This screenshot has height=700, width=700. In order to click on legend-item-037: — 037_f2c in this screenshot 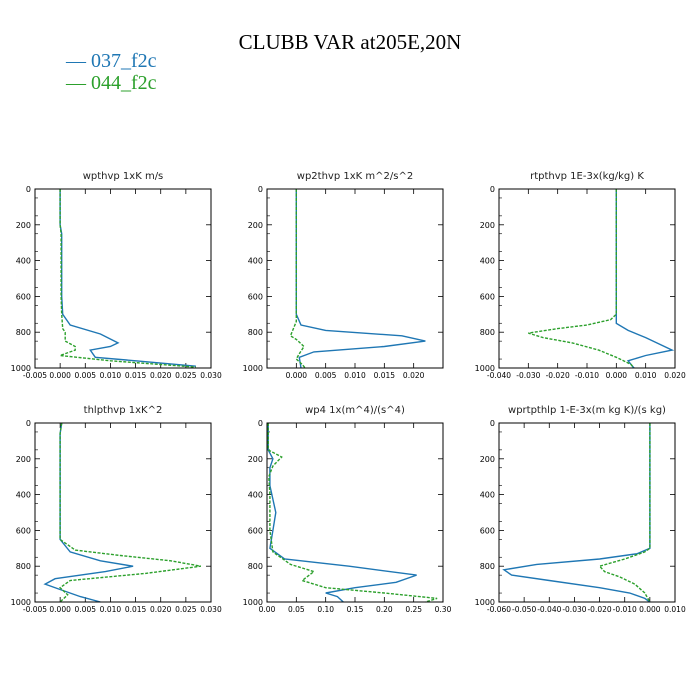, I will do `click(111, 61)`.